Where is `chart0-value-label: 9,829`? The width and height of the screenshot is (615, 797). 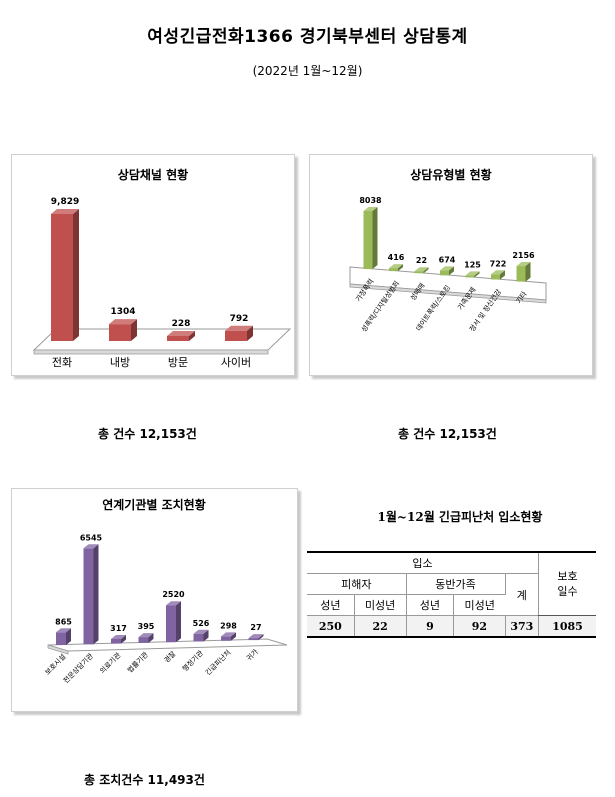
chart0-value-label: 9,829 is located at coordinates (65, 202).